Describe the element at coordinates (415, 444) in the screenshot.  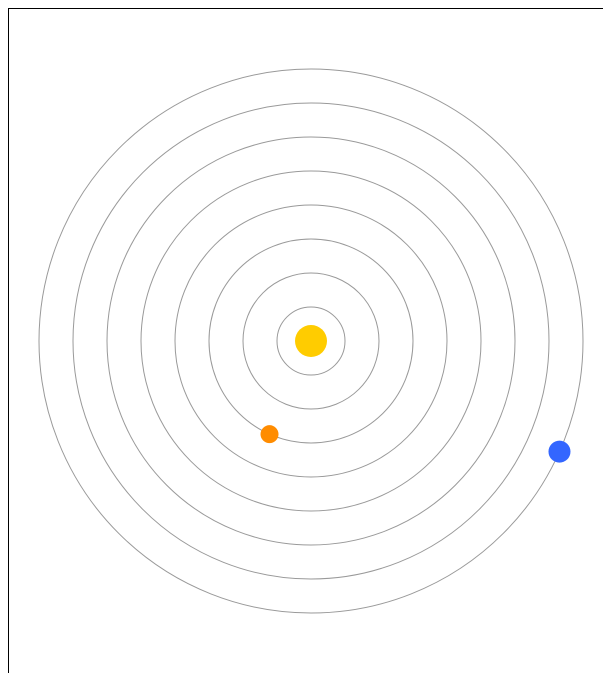
I see `planets` at that location.